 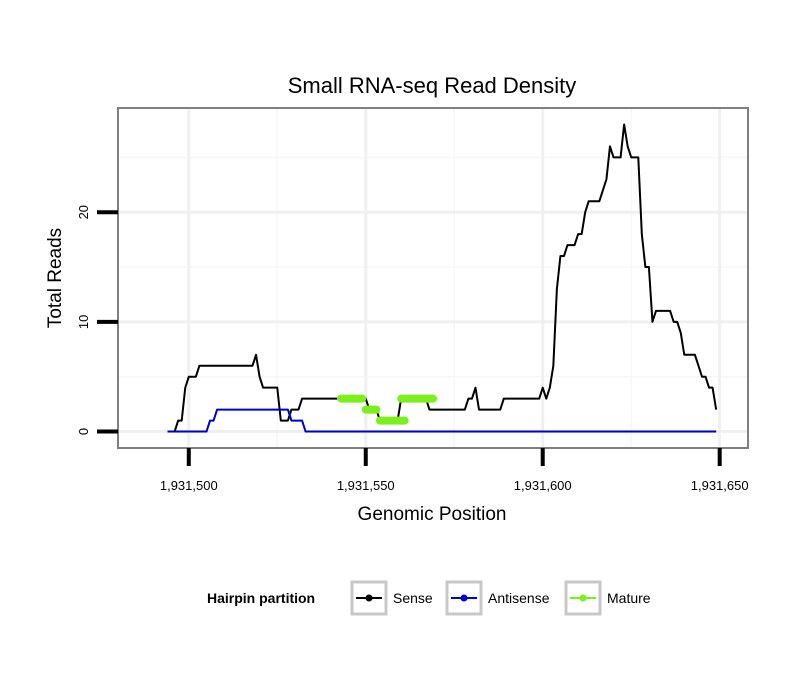 What do you see at coordinates (261, 598) in the screenshot?
I see `legend-title: Hairpin partition` at bounding box center [261, 598].